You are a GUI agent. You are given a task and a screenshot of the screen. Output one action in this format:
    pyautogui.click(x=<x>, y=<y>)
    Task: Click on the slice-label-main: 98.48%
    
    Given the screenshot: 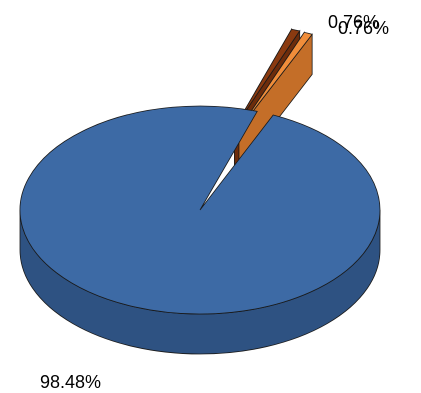 What is the action you would take?
    pyautogui.click(x=70, y=382)
    